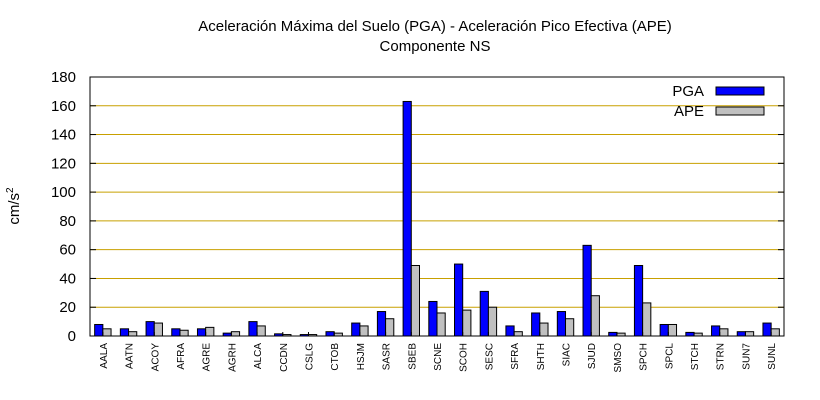 This screenshot has height=400, width=820. What do you see at coordinates (740, 111) in the screenshot?
I see `legend-swatch-ape` at bounding box center [740, 111].